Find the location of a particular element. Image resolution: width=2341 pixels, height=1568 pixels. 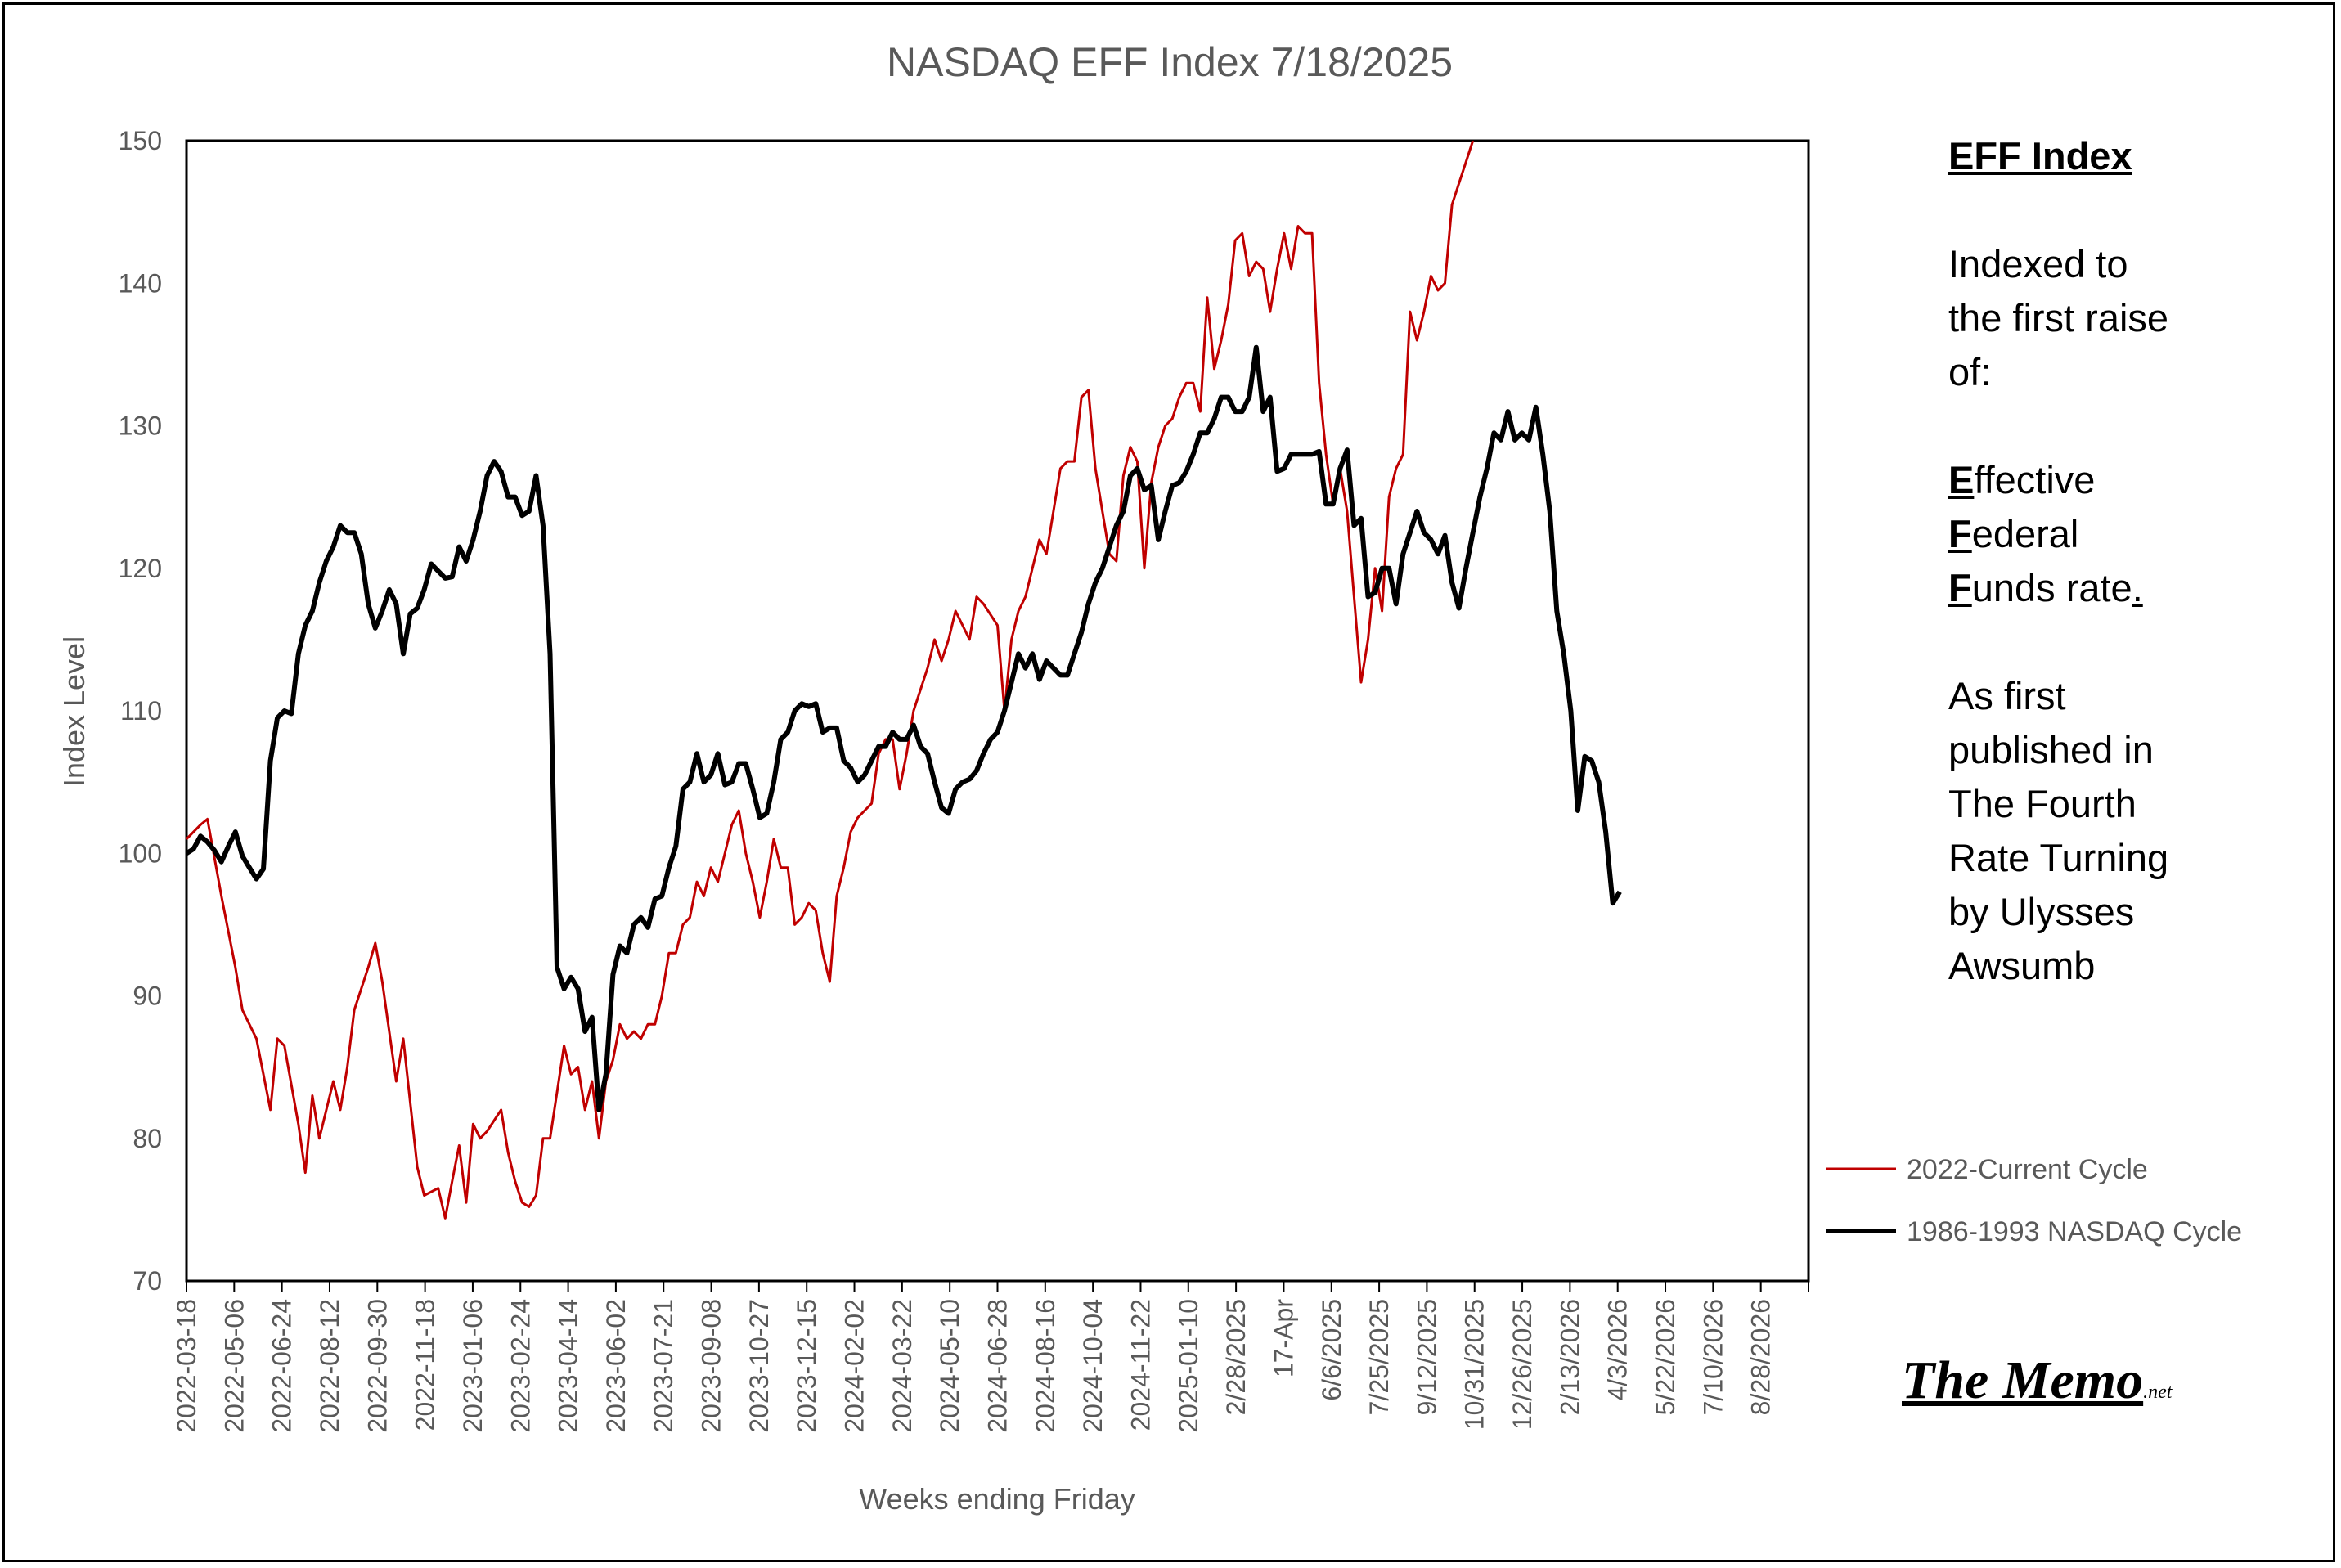

x-tick-label: 4/3/2026 is located at coordinates (1618, 1350).